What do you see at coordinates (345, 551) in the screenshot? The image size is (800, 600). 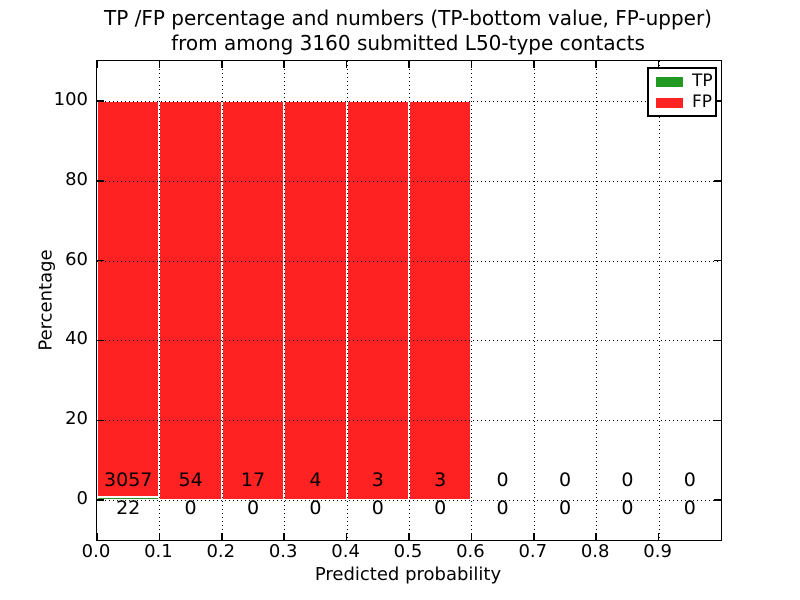 I see `x-tick-label: 0.4` at bounding box center [345, 551].